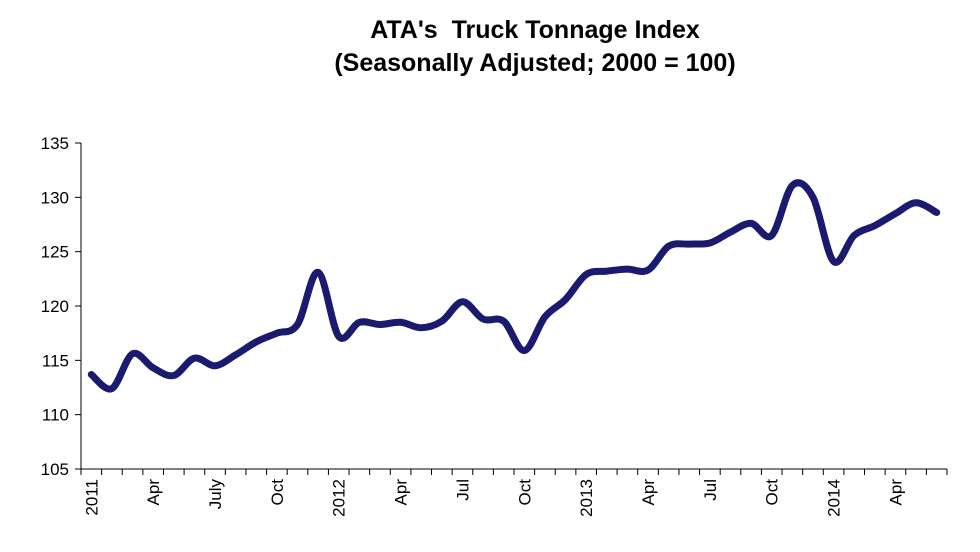 The height and width of the screenshot is (552, 980). What do you see at coordinates (55, 143) in the screenshot?
I see `y-tick-label: 135` at bounding box center [55, 143].